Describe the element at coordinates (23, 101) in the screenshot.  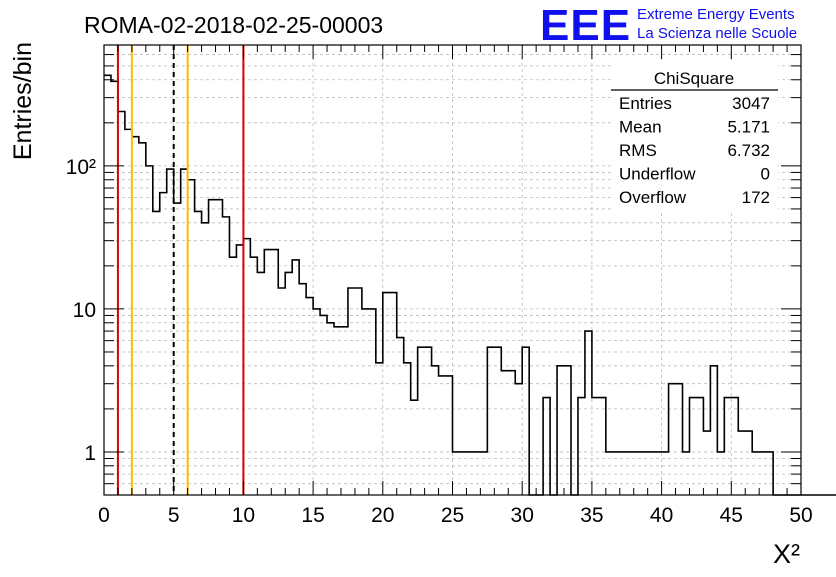
I see `y-axis-label: Entries/bin` at that location.